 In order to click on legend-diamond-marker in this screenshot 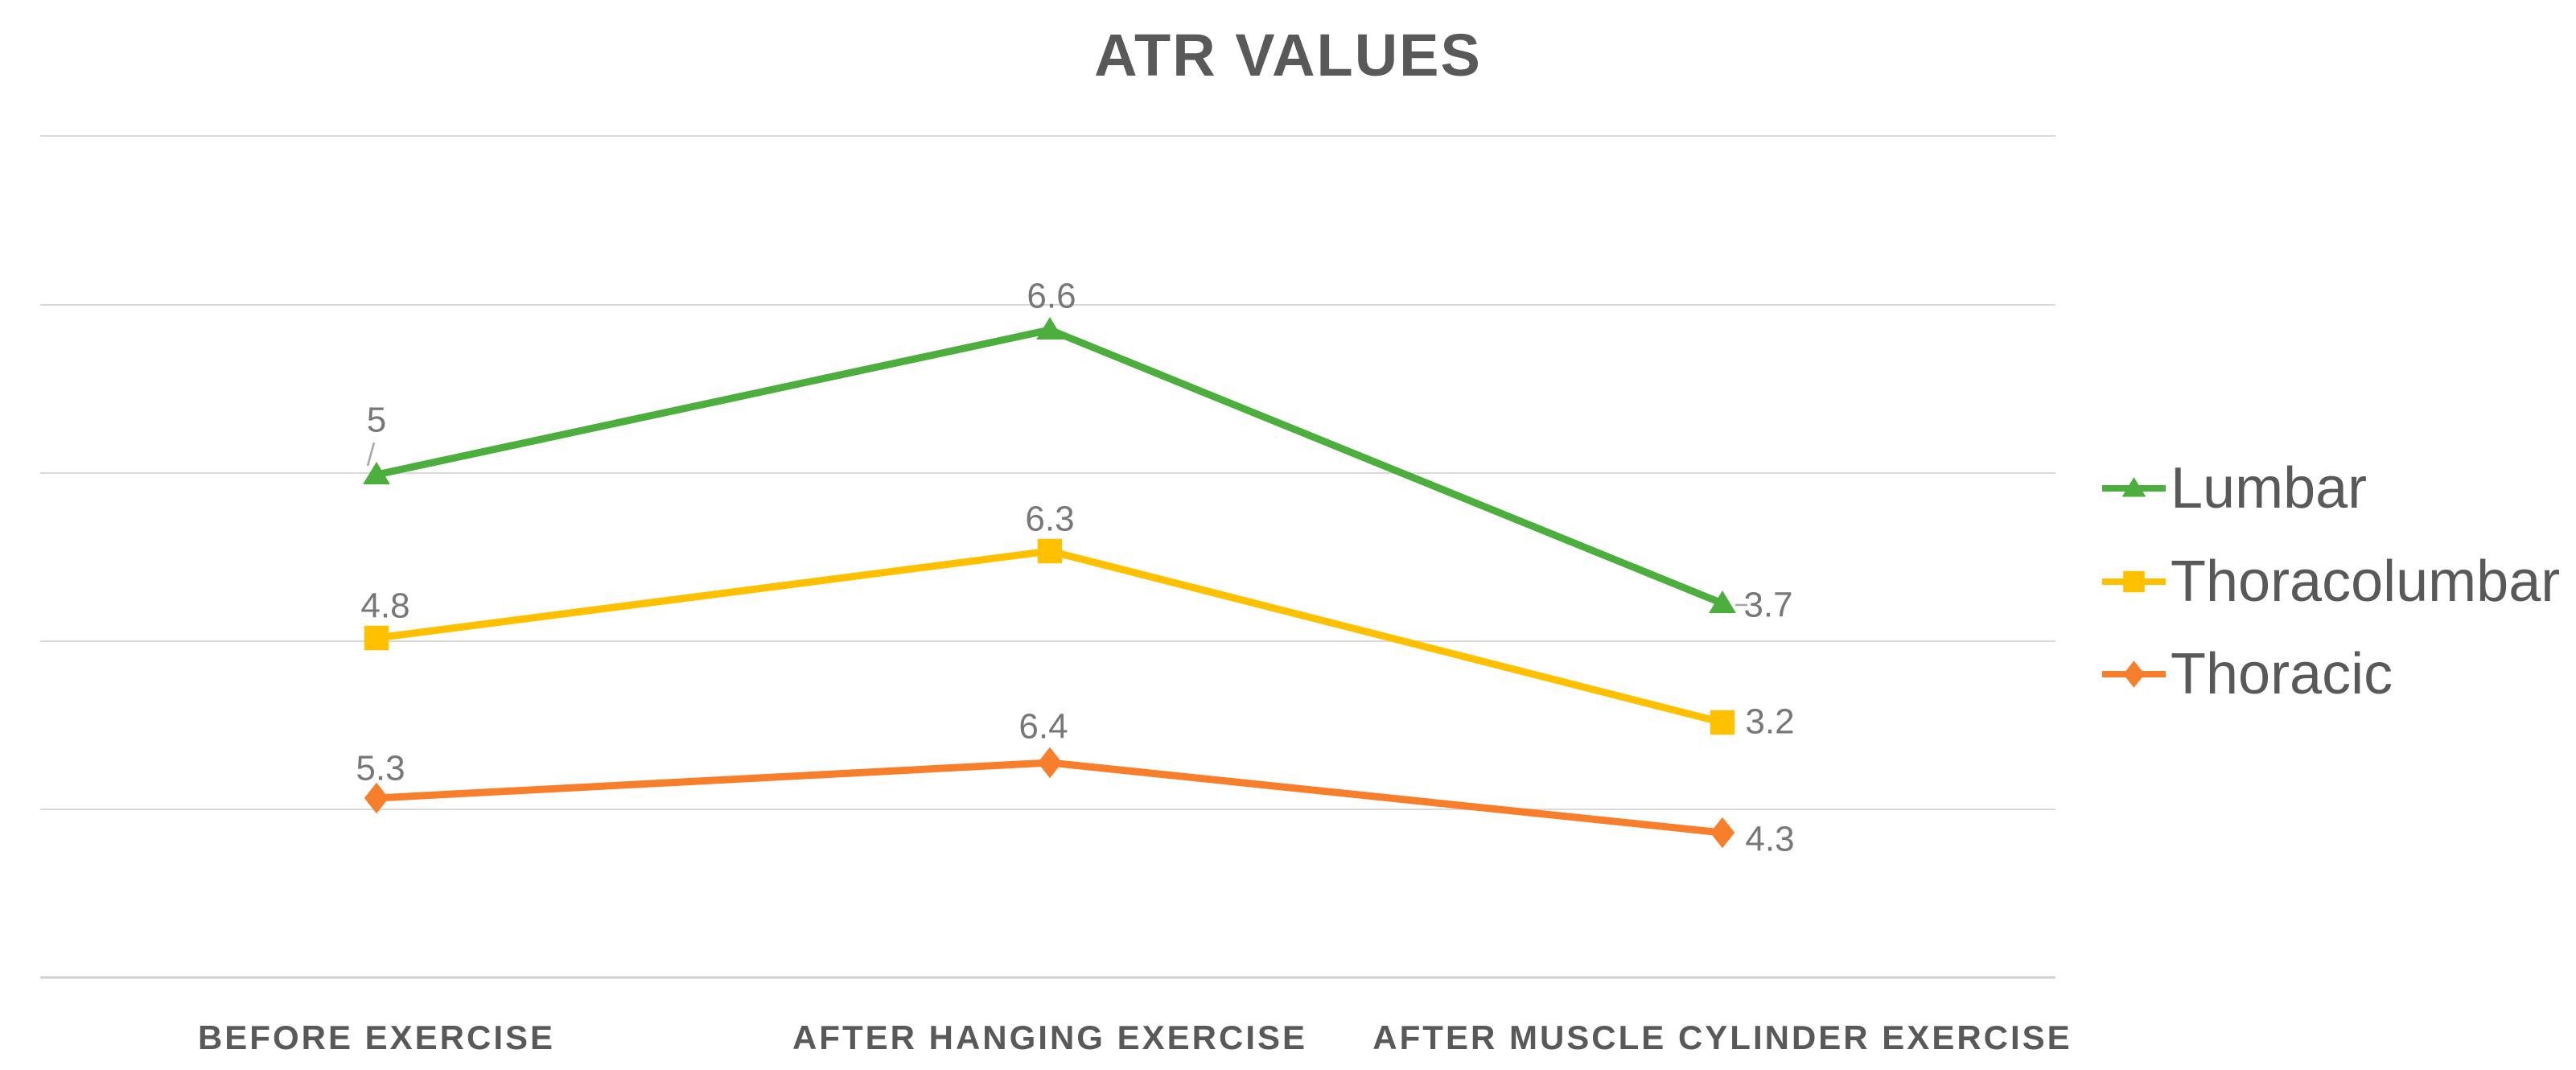, I will do `click(2134, 674)`.